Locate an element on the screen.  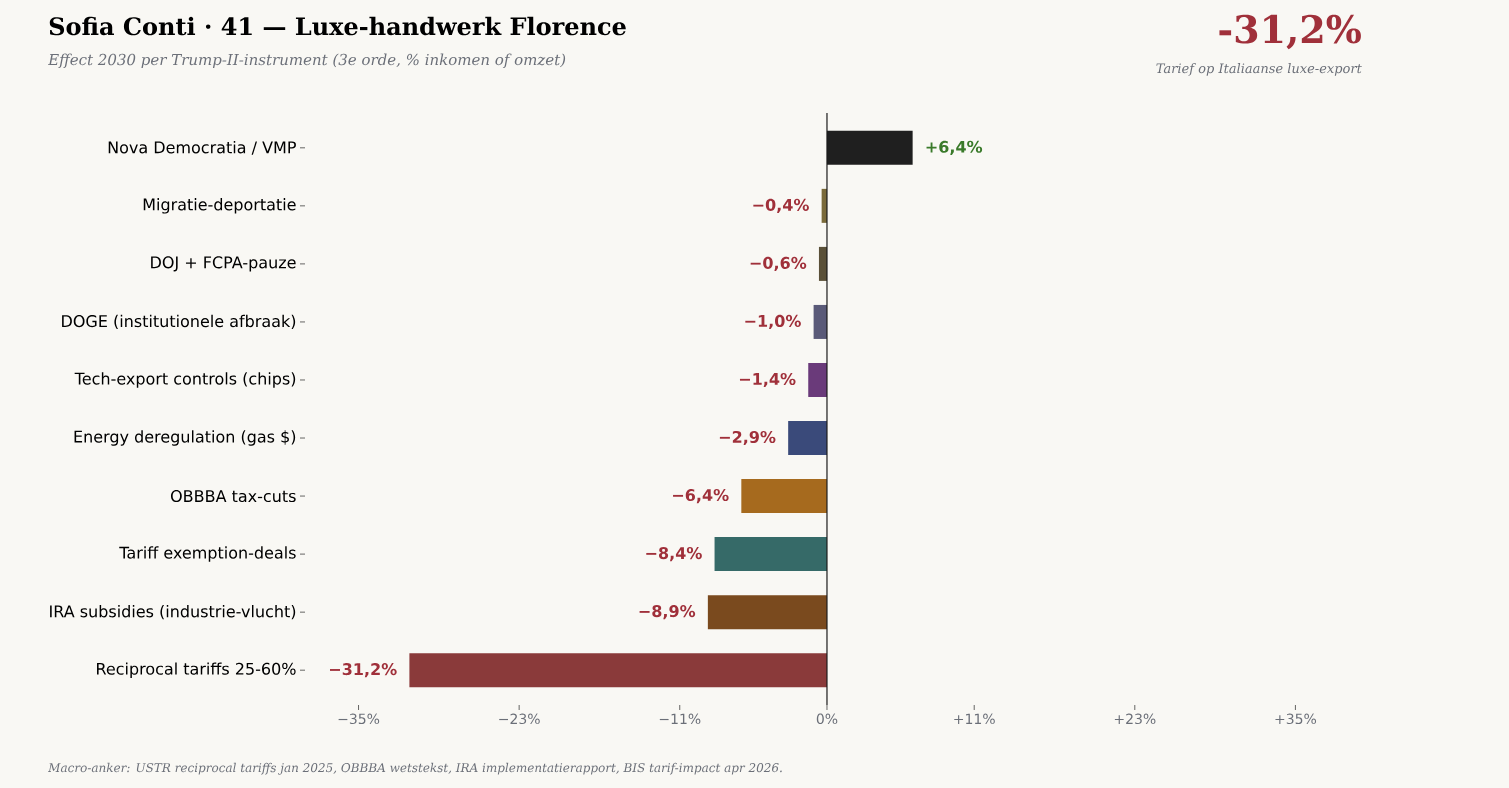
y-tick-label: Tariff exemption-deals is located at coordinates (207, 554).